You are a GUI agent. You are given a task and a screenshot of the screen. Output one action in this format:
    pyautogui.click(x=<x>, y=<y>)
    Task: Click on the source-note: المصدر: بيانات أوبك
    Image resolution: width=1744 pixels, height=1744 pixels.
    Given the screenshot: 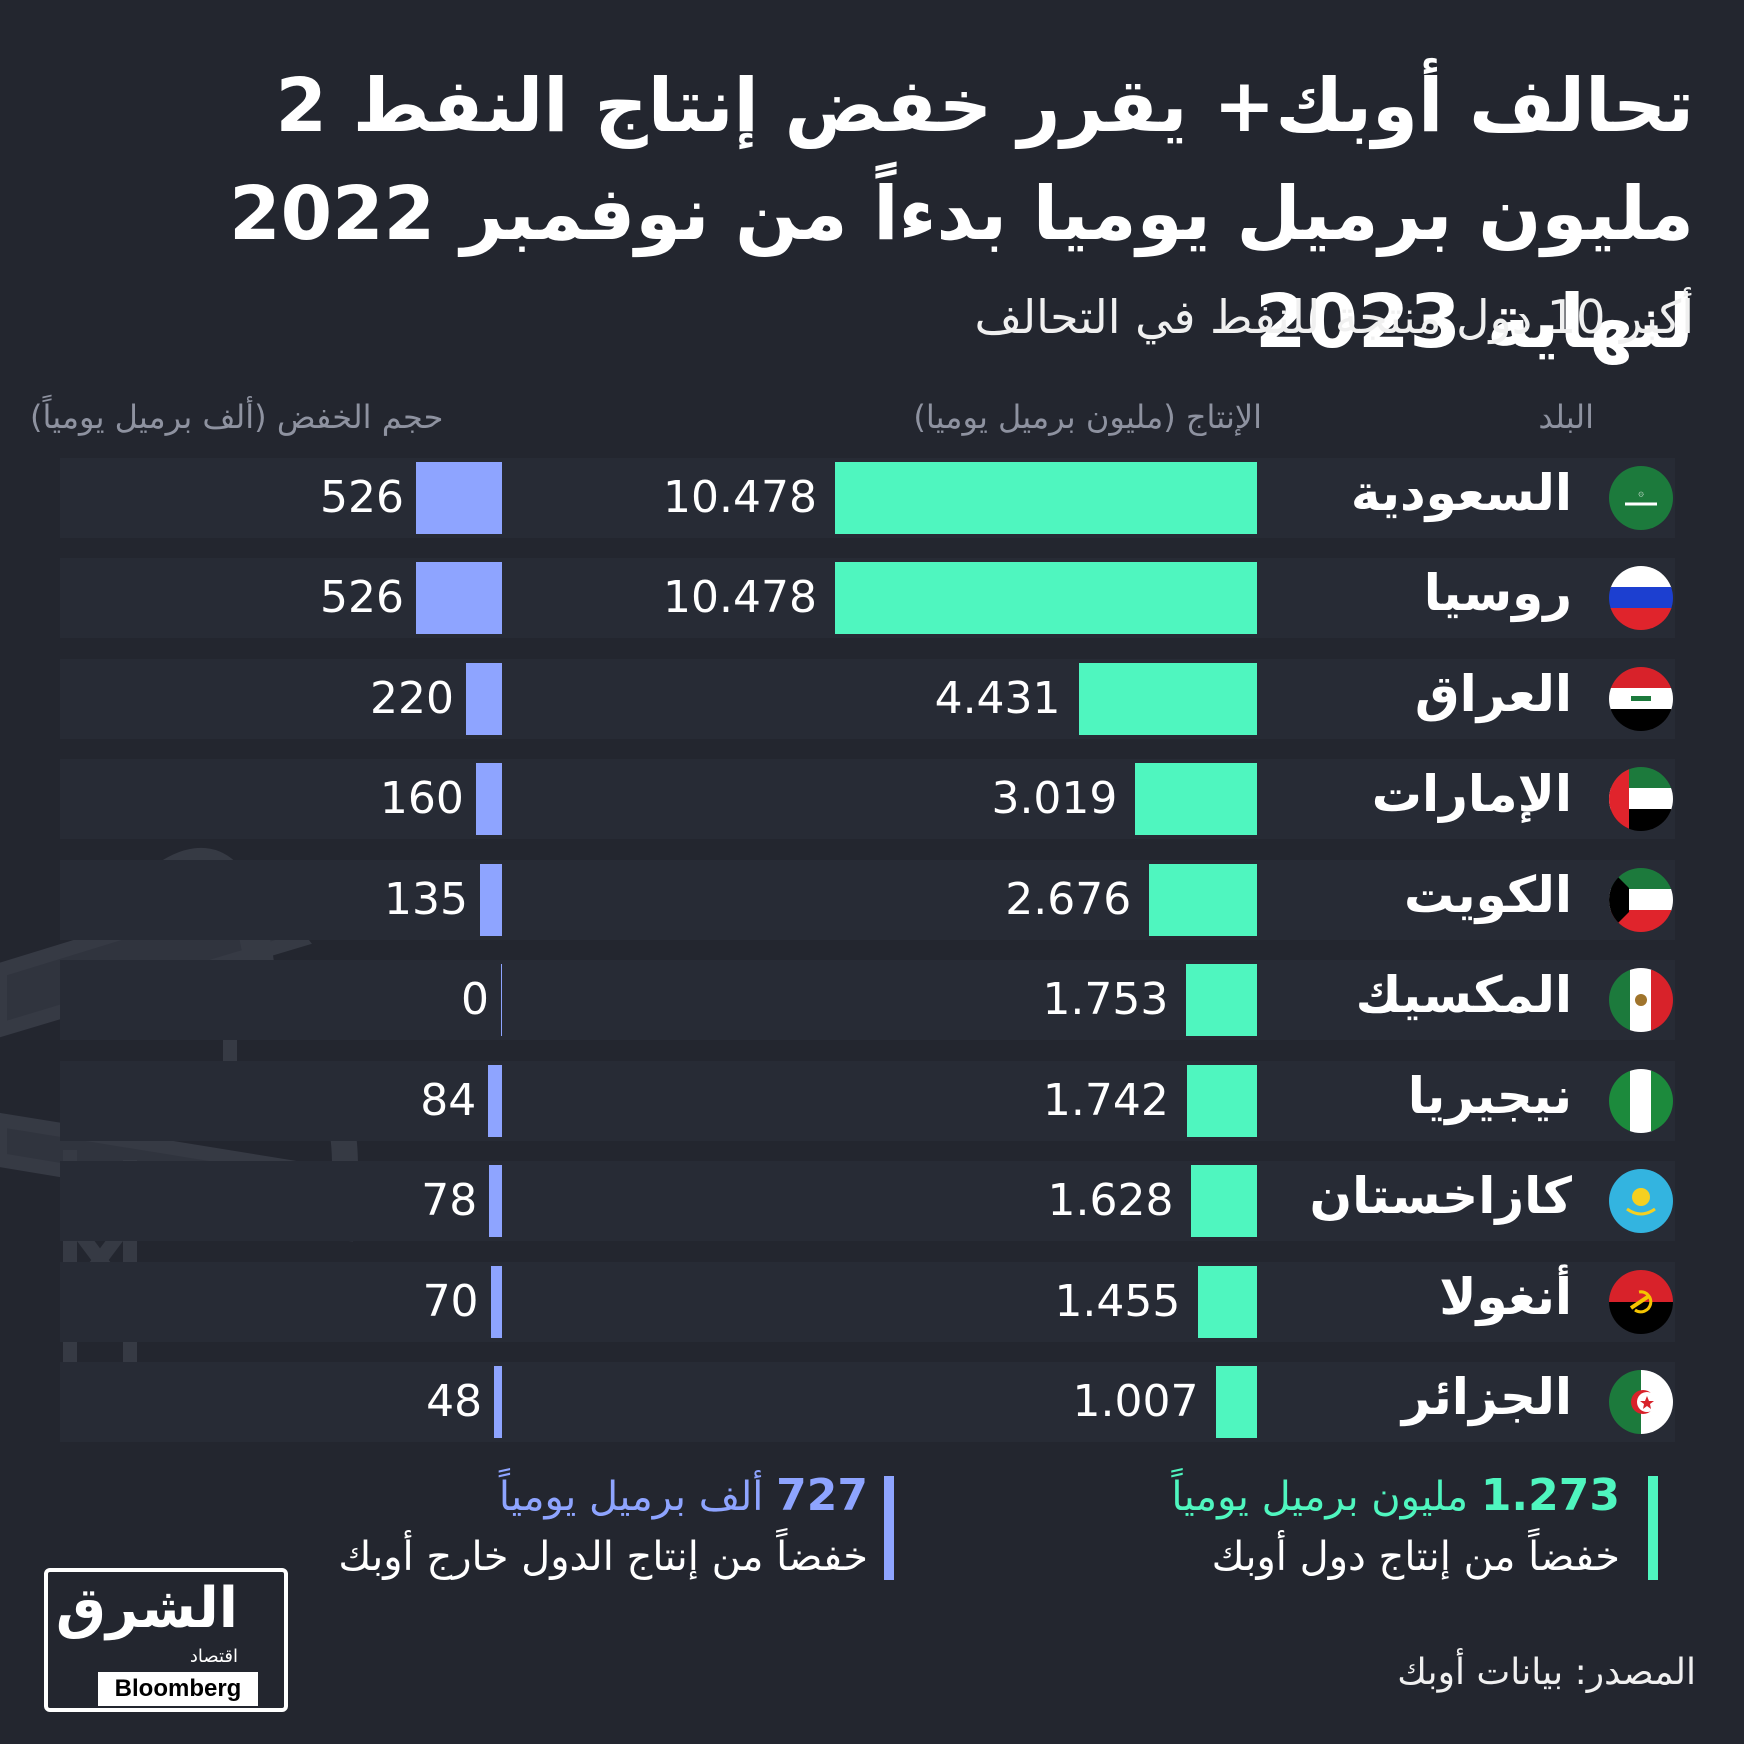 What is the action you would take?
    pyautogui.click(x=1546, y=1672)
    